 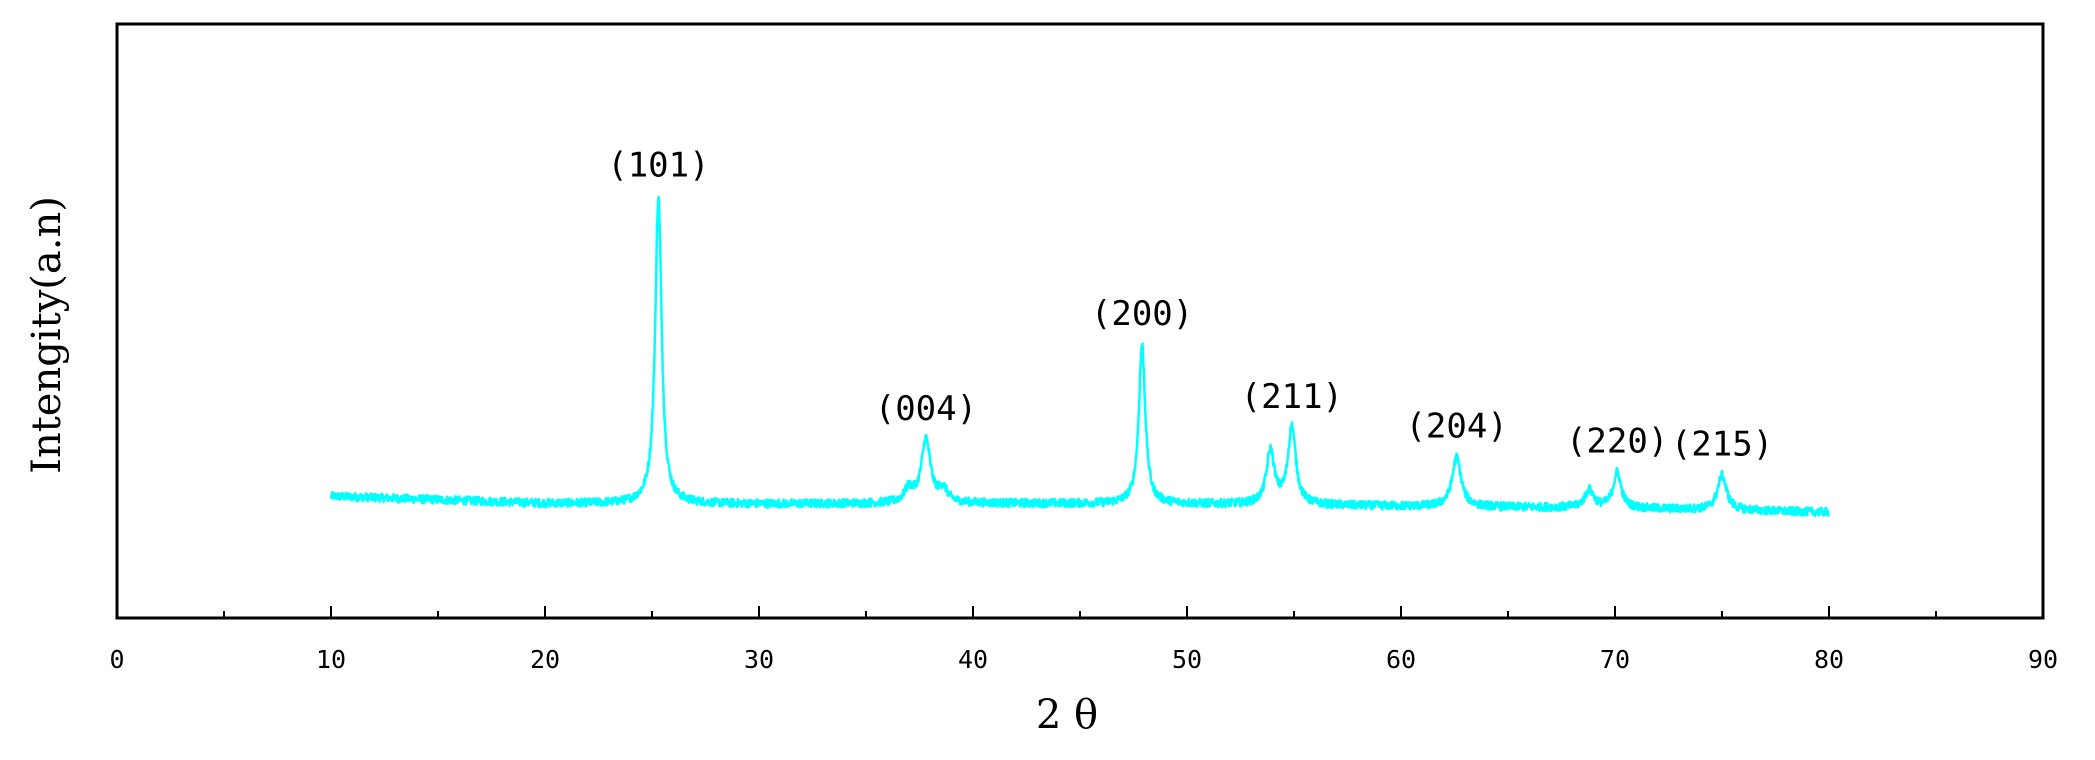 I want to click on x-axis-ticks, so click(x=1080, y=612).